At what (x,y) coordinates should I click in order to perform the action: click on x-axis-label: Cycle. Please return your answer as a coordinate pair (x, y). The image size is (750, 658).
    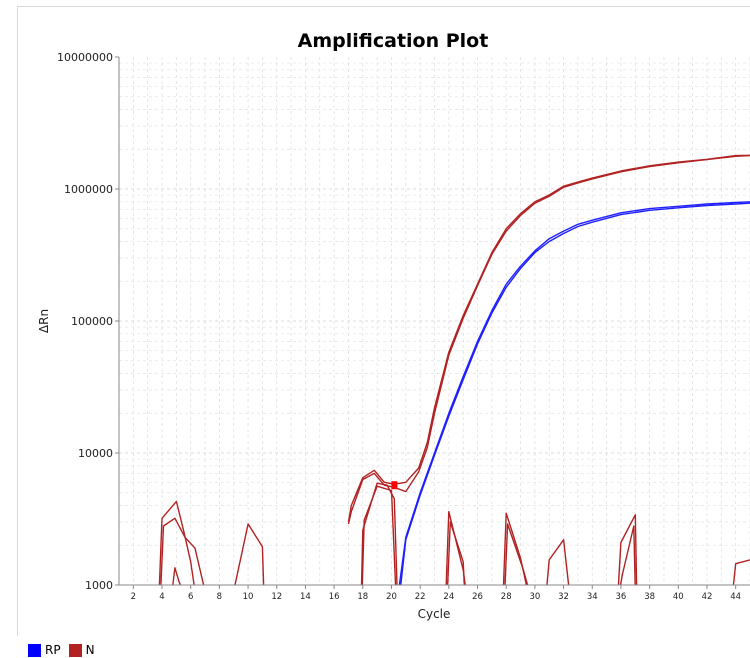
    Looking at the image, I should click on (434, 614).